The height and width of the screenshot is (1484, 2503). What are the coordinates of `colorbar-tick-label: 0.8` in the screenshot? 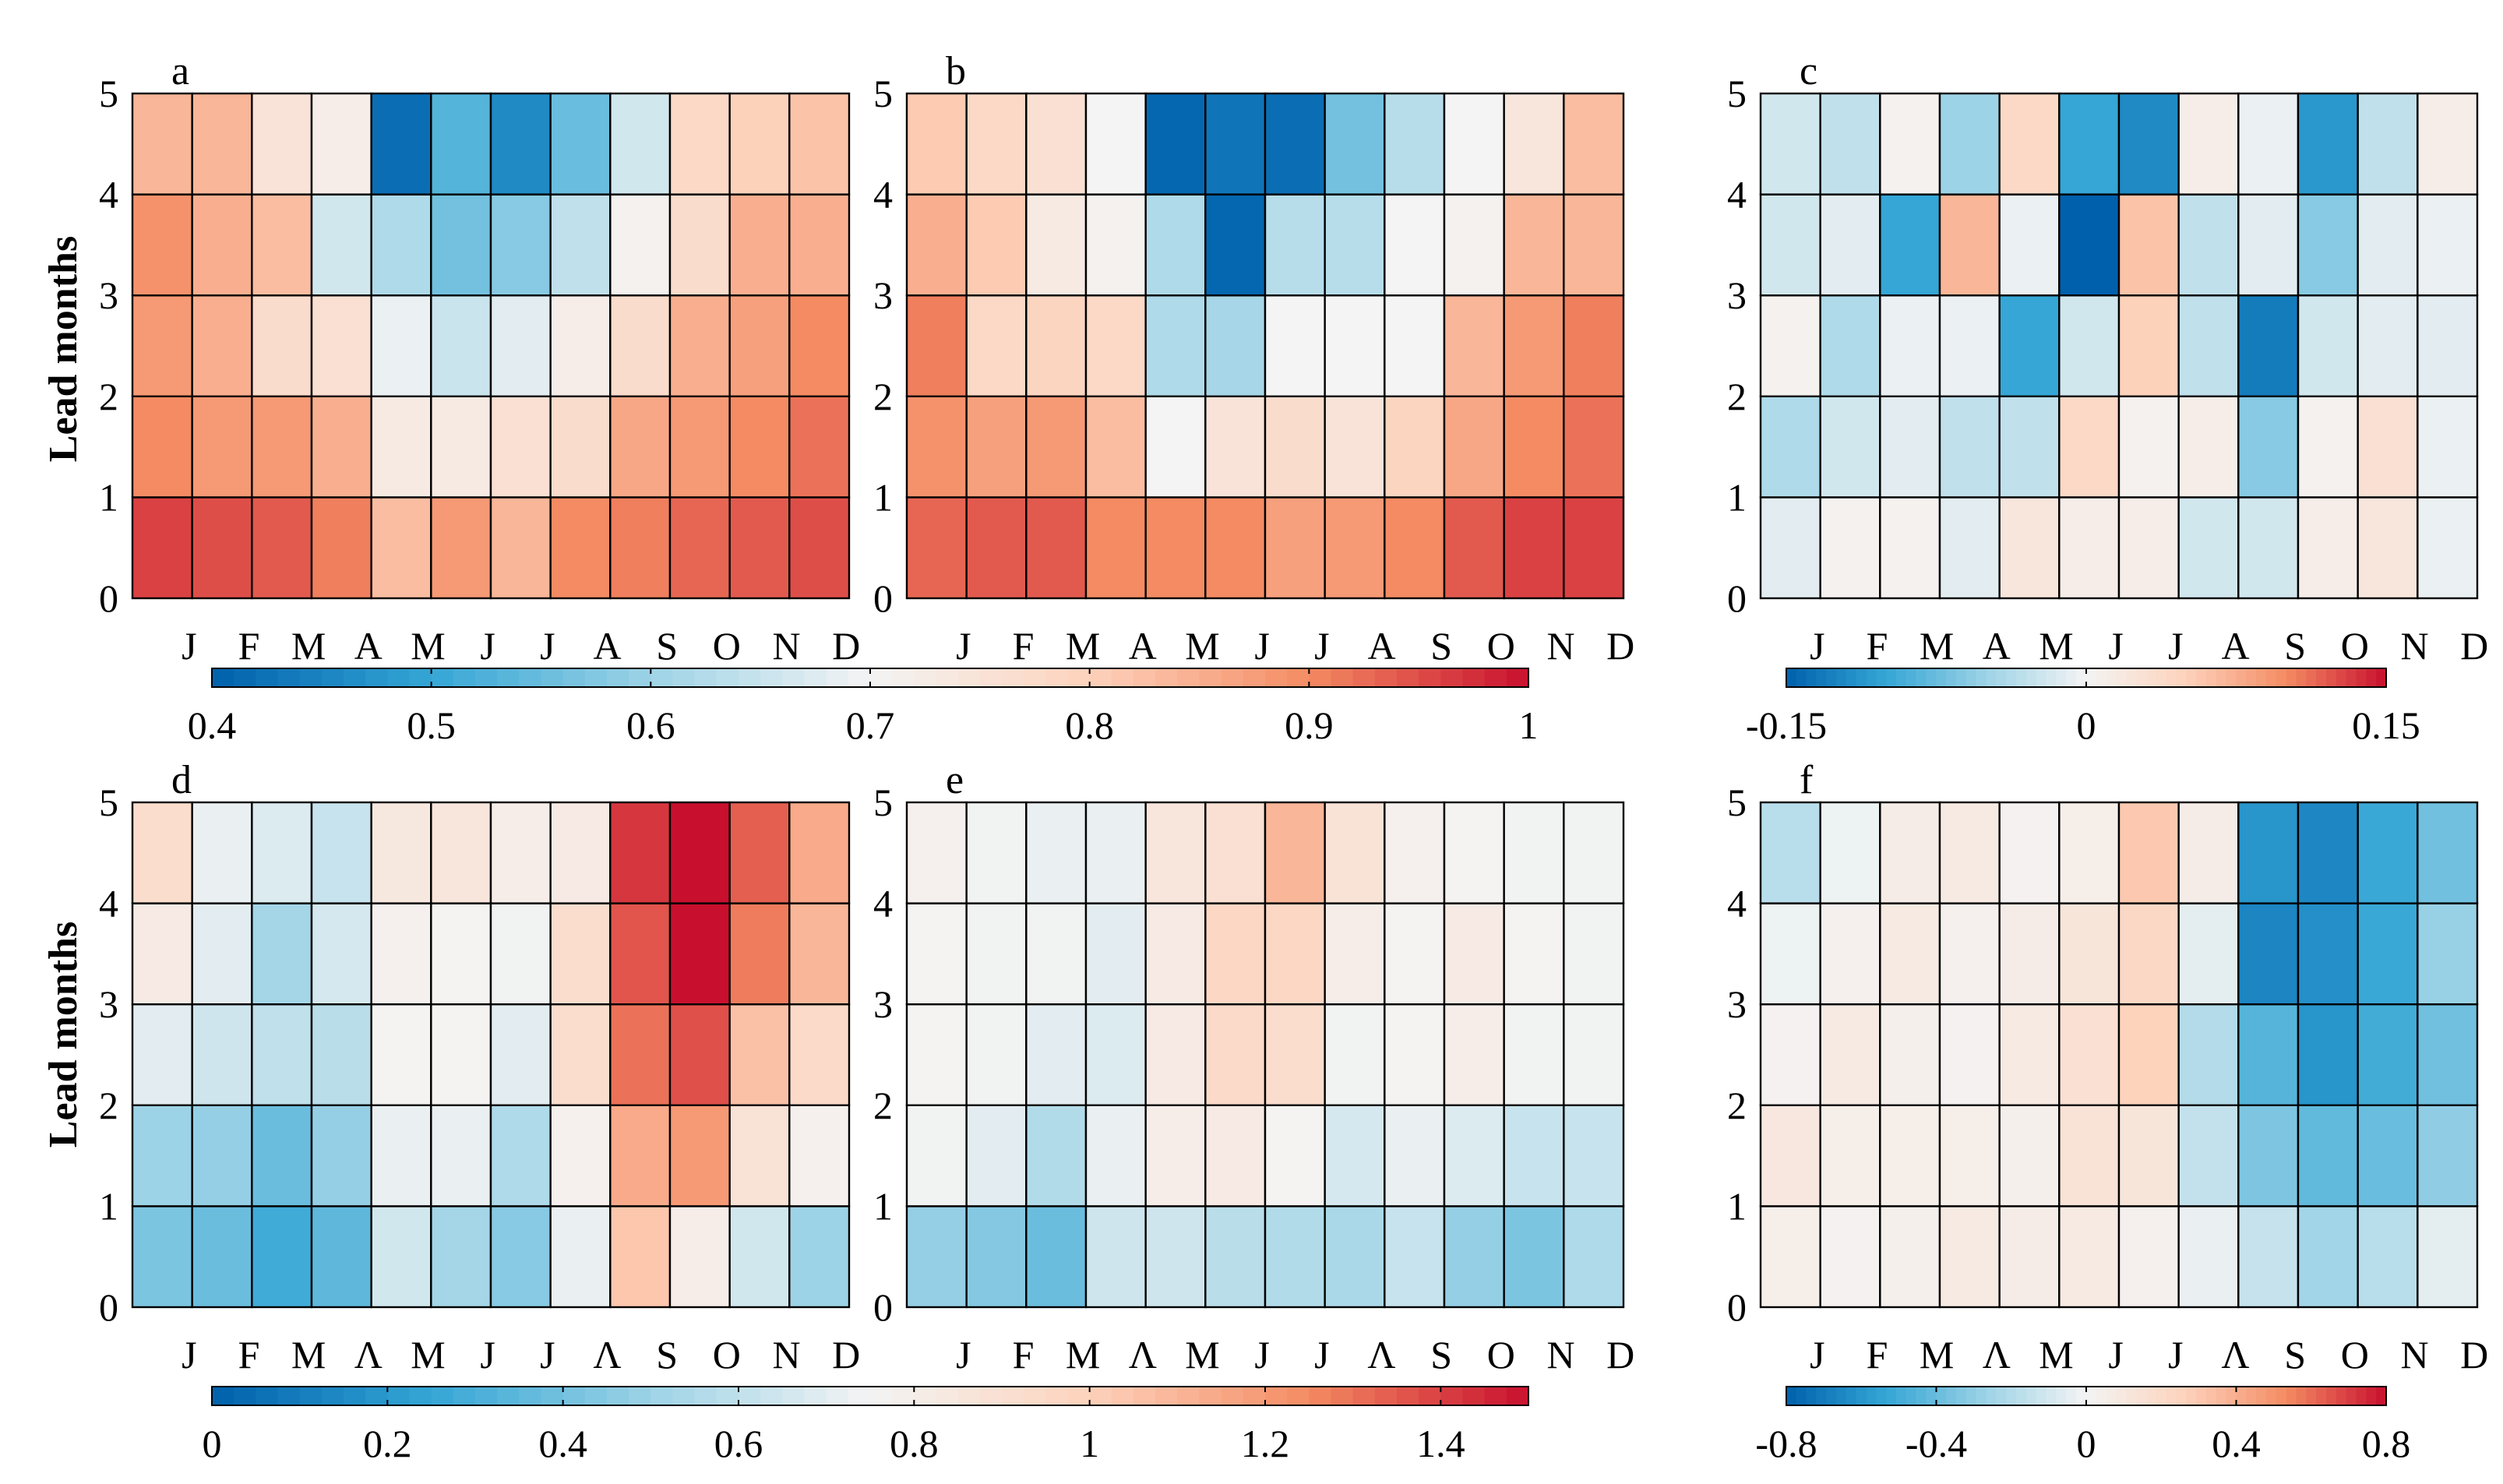 It's located at (2386, 1443).